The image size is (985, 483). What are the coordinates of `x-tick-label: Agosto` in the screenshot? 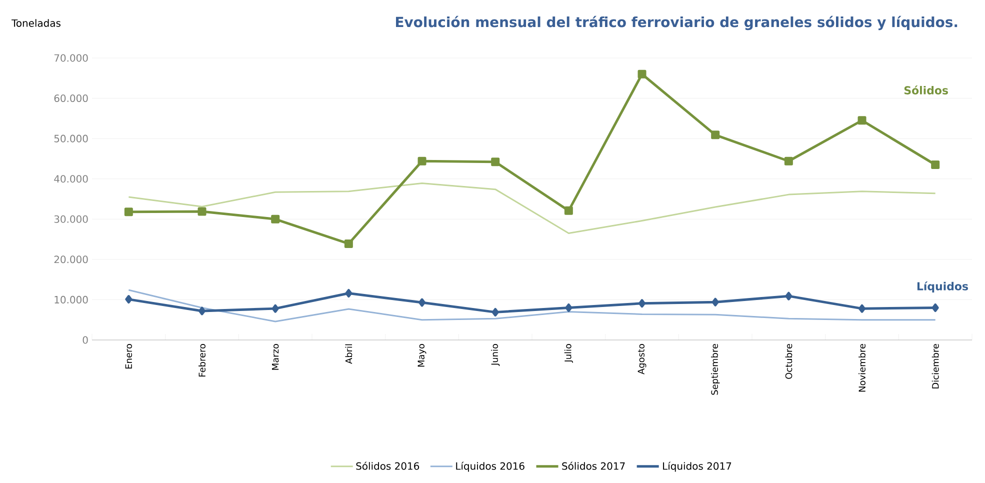 It's located at (642, 359).